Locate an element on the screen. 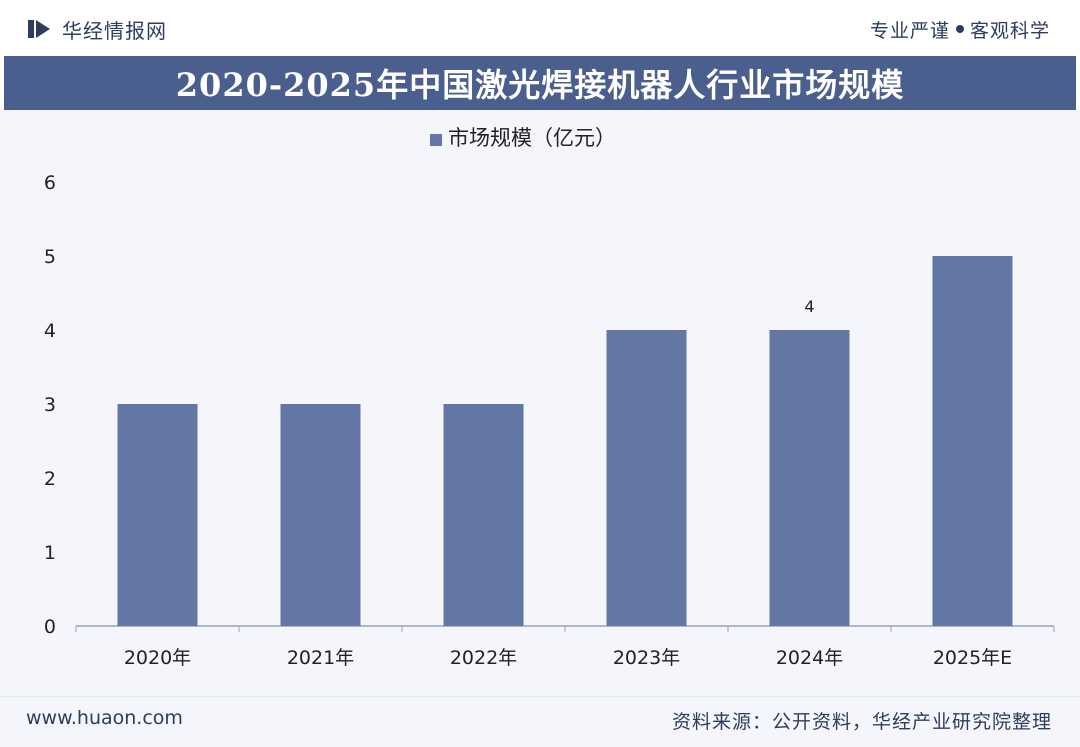  slogan: 专业严谨 客观科学 is located at coordinates (960, 29).